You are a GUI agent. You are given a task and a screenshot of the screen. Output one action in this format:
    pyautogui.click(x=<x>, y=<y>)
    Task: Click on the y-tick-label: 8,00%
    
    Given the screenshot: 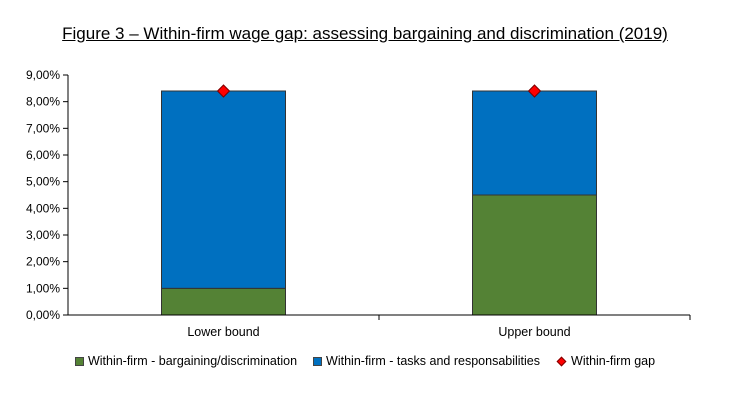 What is the action you would take?
    pyautogui.click(x=43, y=102)
    